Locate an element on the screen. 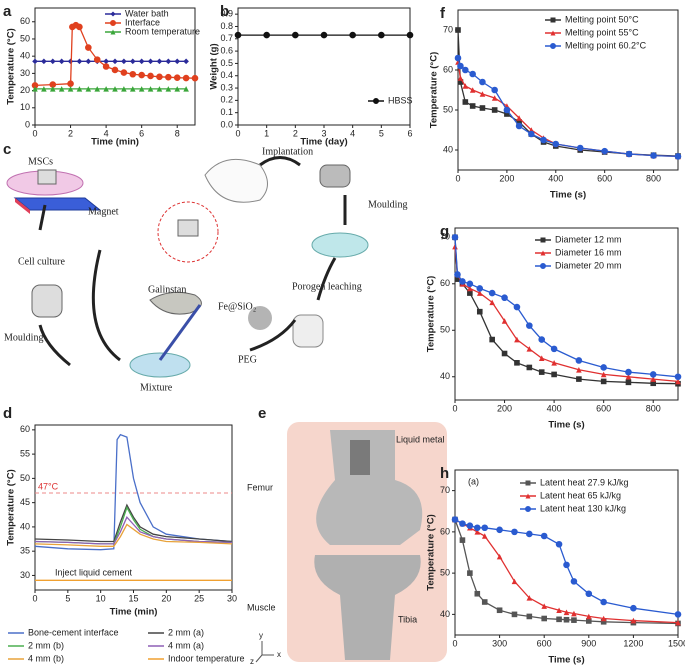 The image size is (685, 670). figure-label: x is located at coordinates (279, 654).